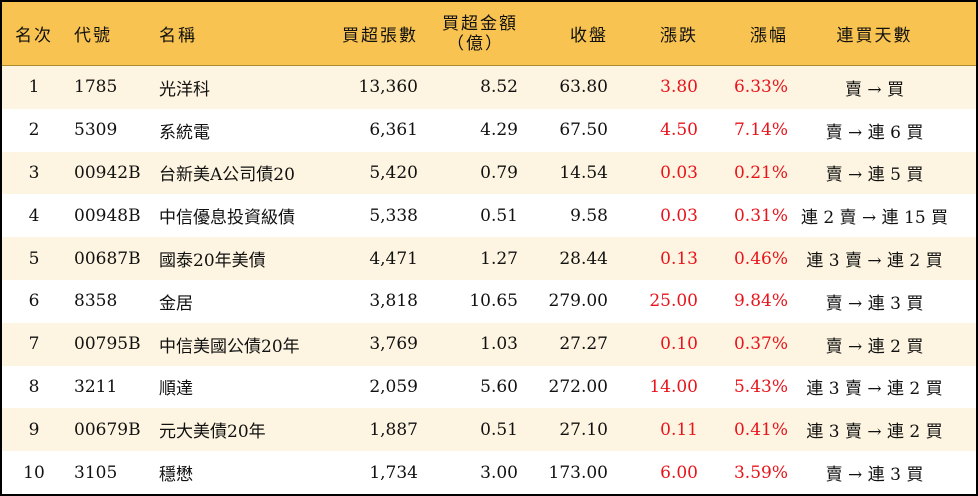  Describe the element at coordinates (760, 429) in the screenshot. I see `cell-pct: 0.41%` at that location.